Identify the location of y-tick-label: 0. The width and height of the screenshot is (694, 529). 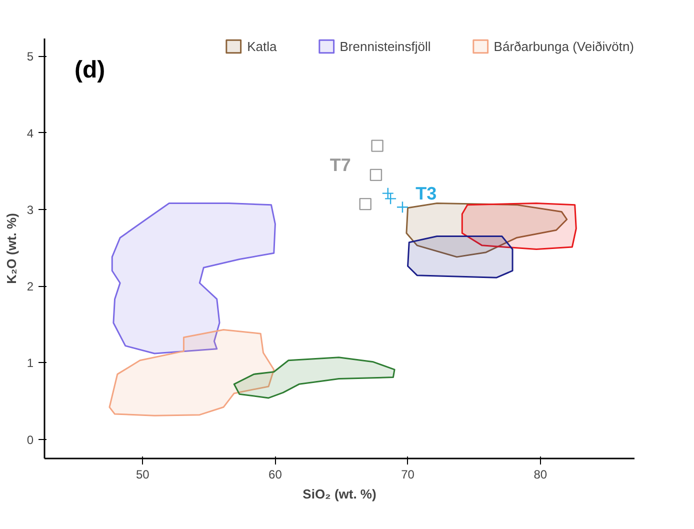
(30, 439).